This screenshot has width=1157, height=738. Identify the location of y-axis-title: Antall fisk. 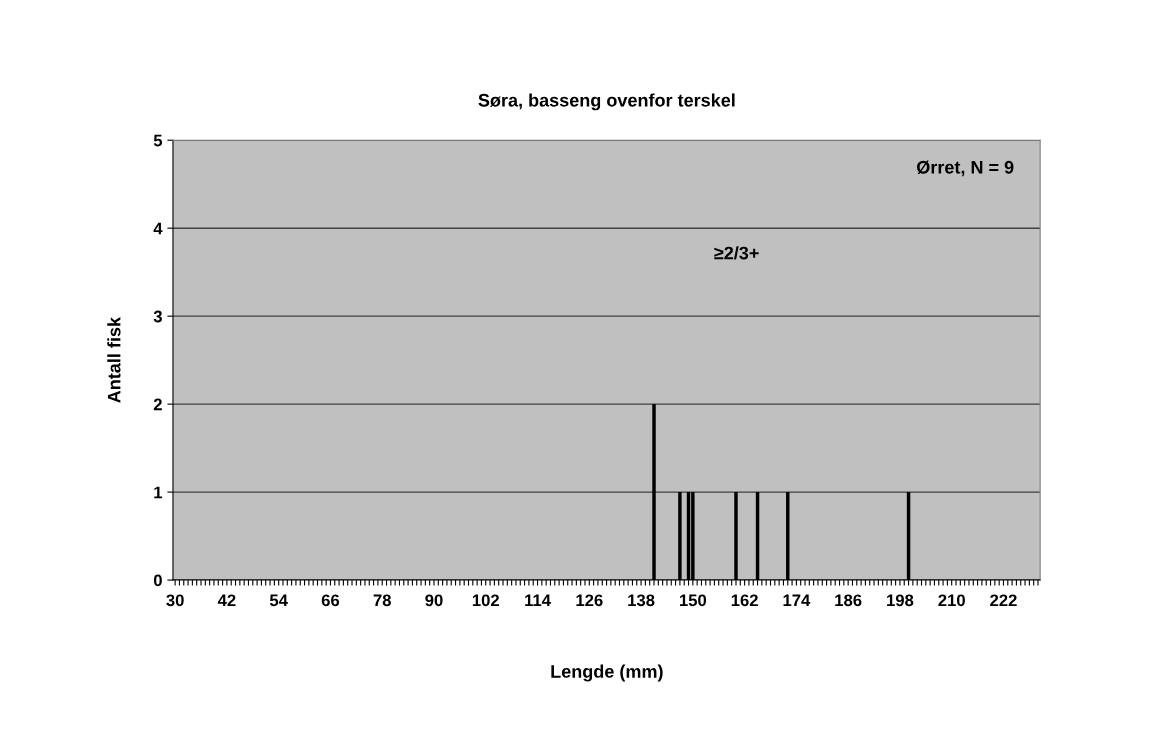
(114, 359).